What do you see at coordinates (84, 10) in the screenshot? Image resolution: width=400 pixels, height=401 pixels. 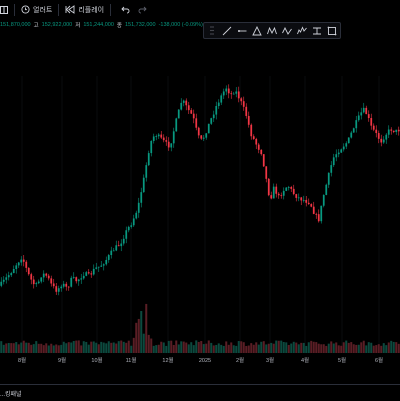 I see `replay-button: 리플레이` at bounding box center [84, 10].